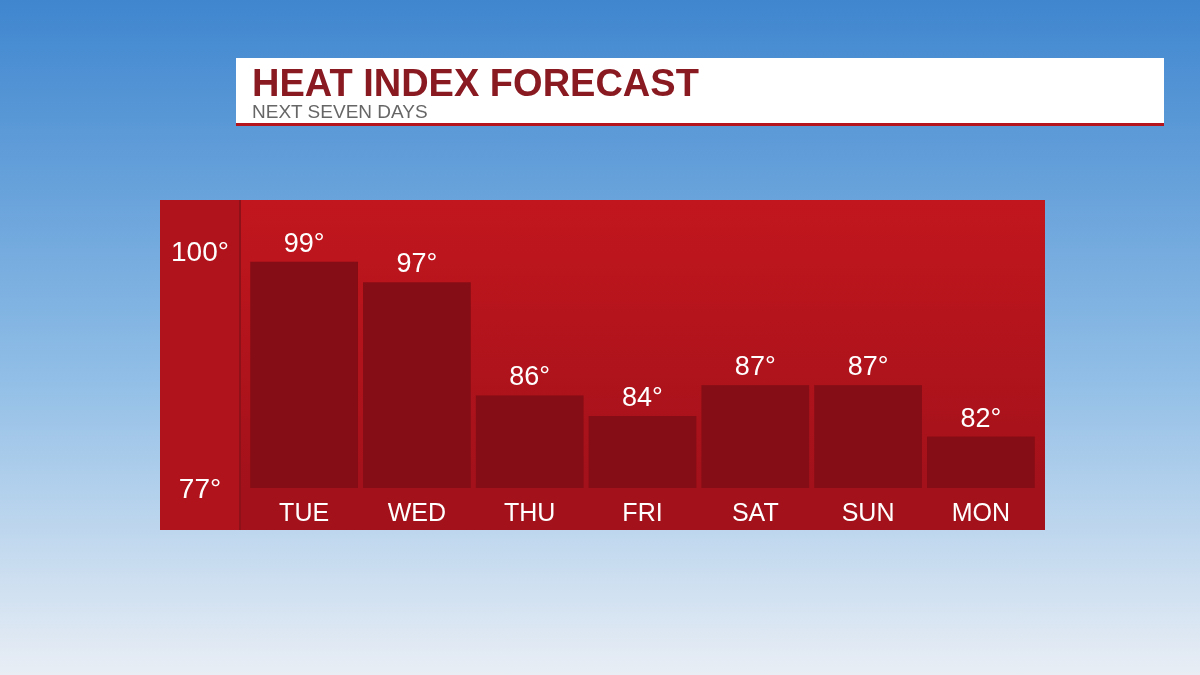 This screenshot has height=675, width=1200. What do you see at coordinates (417, 263) in the screenshot?
I see `data-label: 97°` at bounding box center [417, 263].